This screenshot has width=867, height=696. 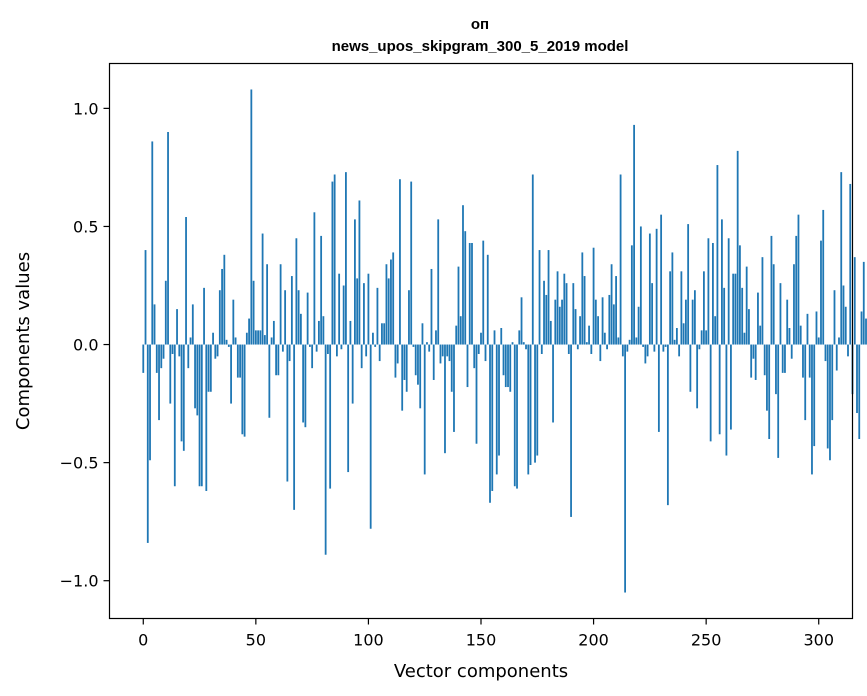 I want to click on y-tick-label: 1.0, so click(x=85, y=108).